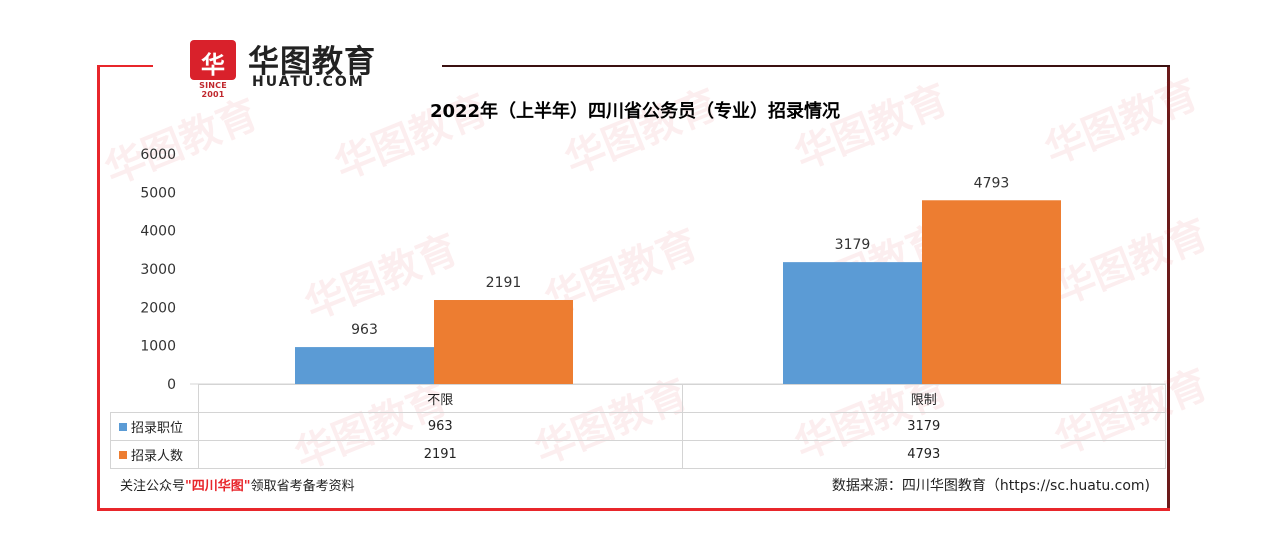 This screenshot has width=1264, height=538. I want to click on data-table-row: 招录人数 2191 4793, so click(638, 454).